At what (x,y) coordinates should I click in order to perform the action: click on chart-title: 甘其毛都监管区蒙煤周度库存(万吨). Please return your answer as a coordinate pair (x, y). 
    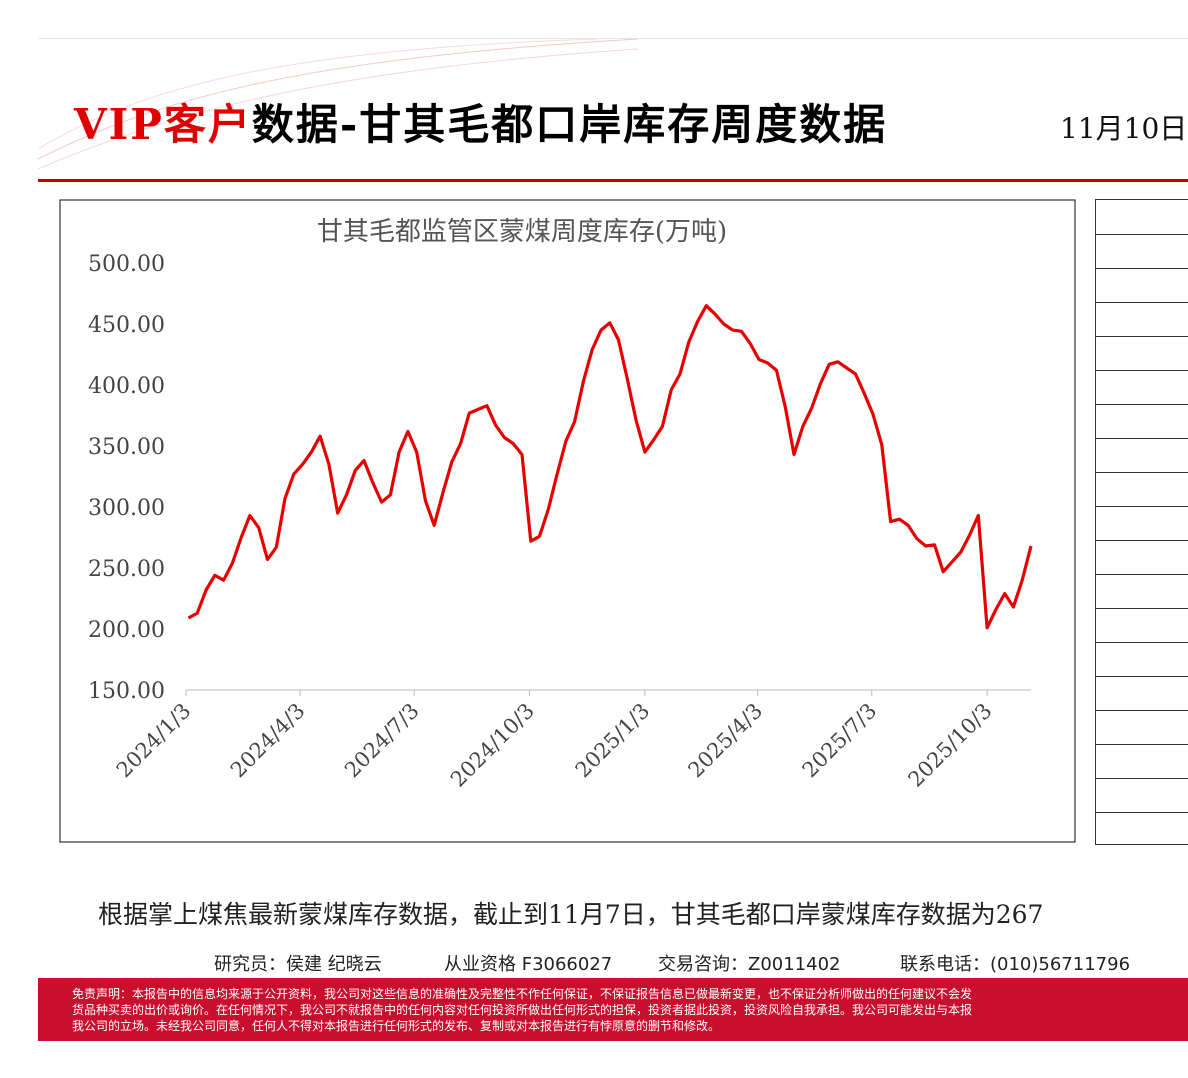
    Looking at the image, I should click on (522, 232).